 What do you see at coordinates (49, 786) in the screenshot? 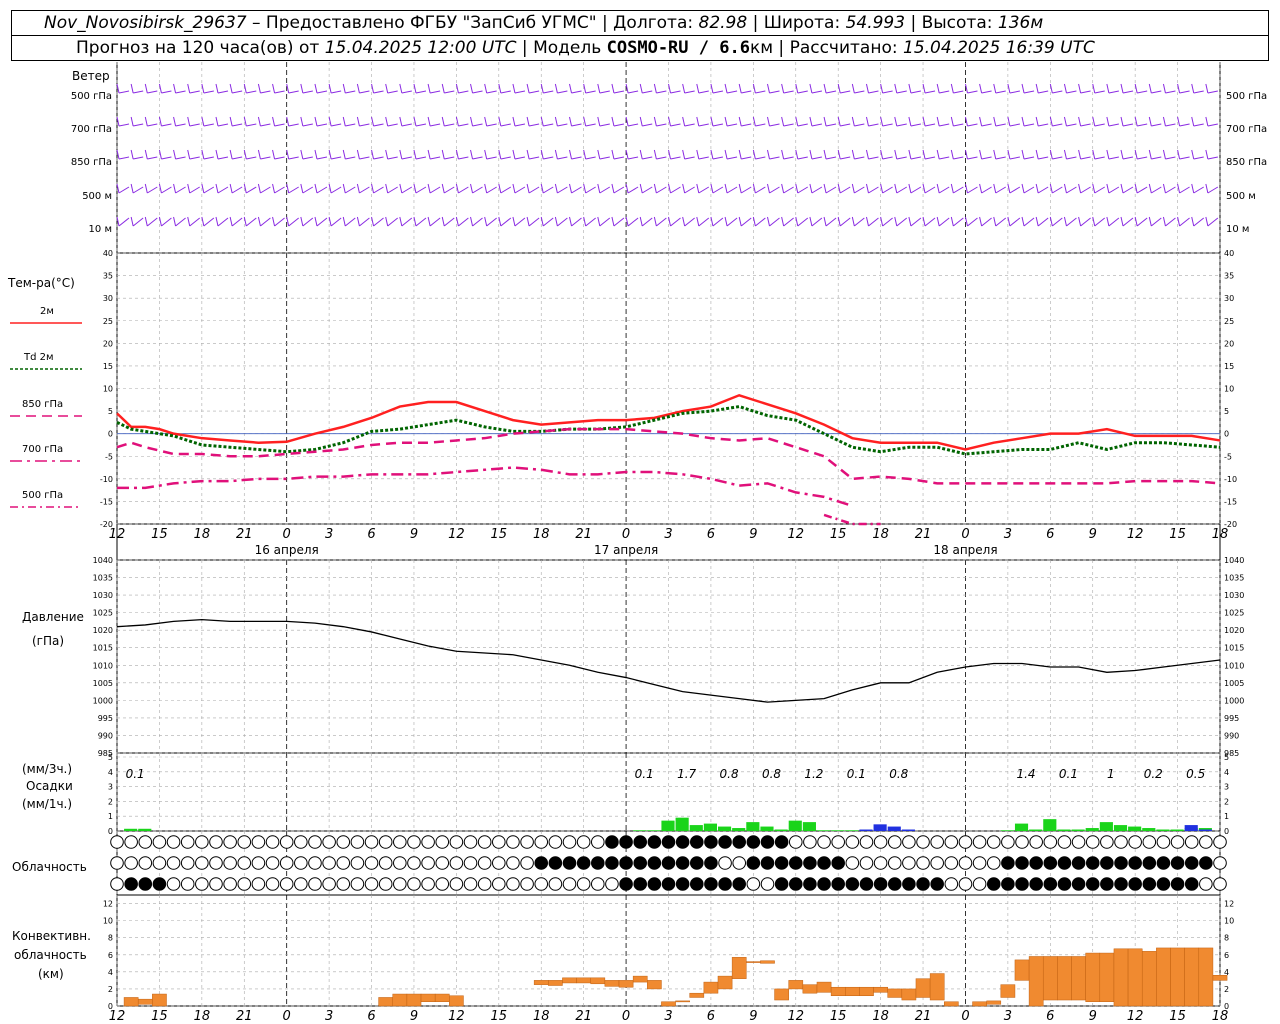
I see `precip-title-2: Осадки` at bounding box center [49, 786].